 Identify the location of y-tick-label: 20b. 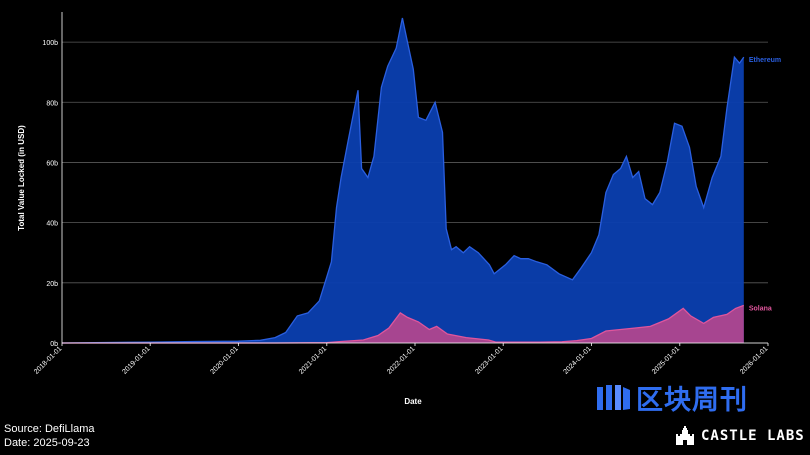
(52, 284).